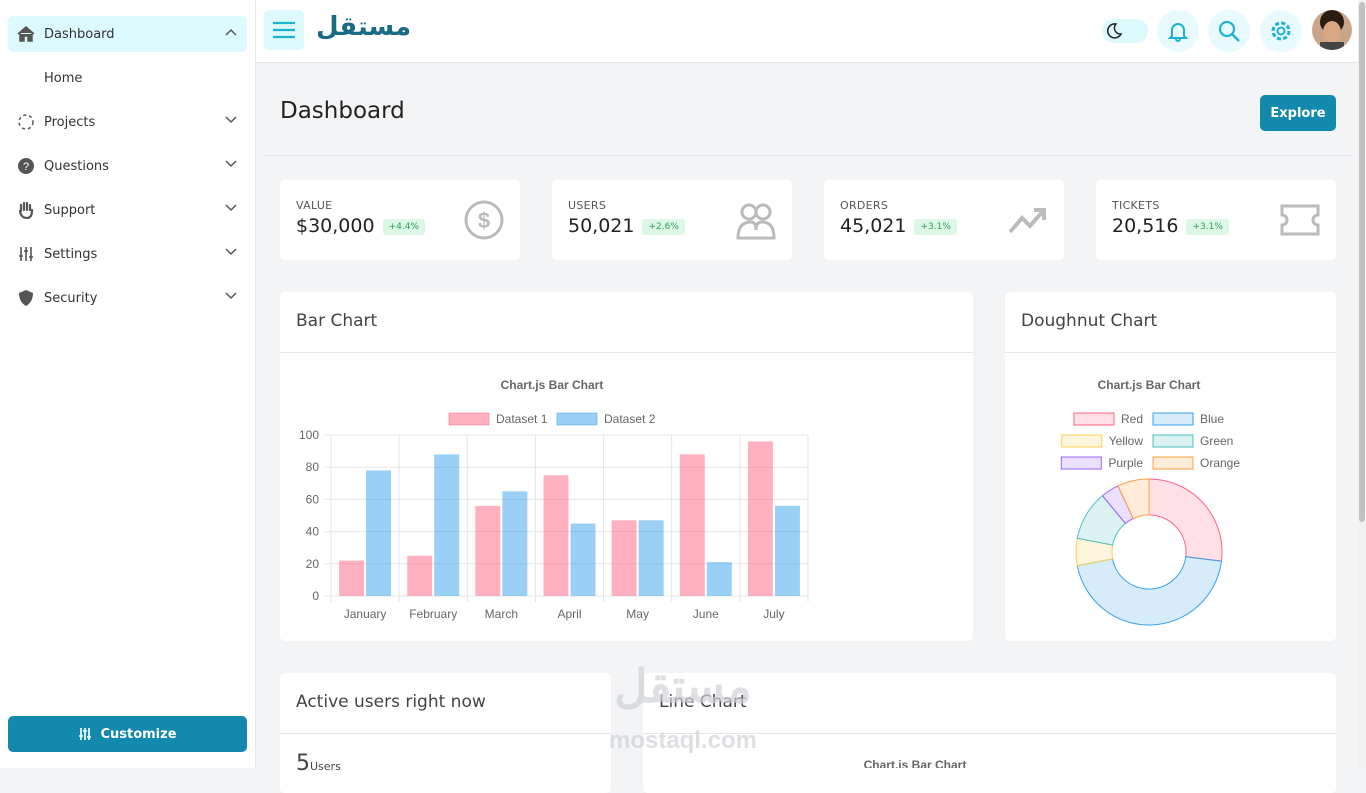 Image resolution: width=1366 pixels, height=793 pixels. What do you see at coordinates (807, 31) in the screenshot?
I see `topbar: مستقل` at bounding box center [807, 31].